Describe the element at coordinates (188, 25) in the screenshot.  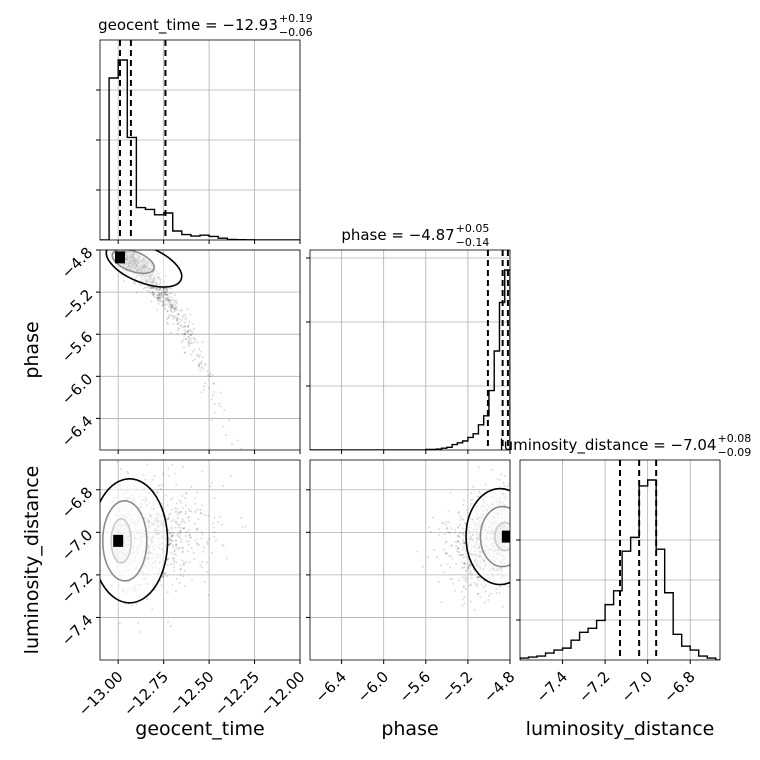
I see `marginal-title-geocent_time: geocent_time = −12.93` at that location.